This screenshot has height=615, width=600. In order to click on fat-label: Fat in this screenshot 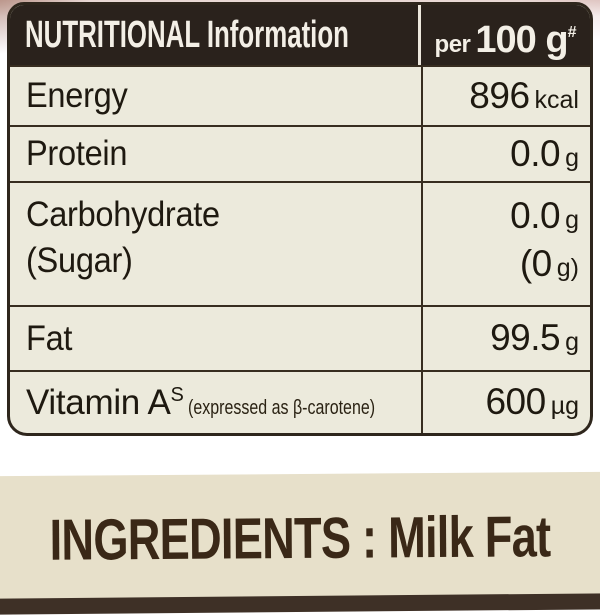, I will do `click(49, 338)`.